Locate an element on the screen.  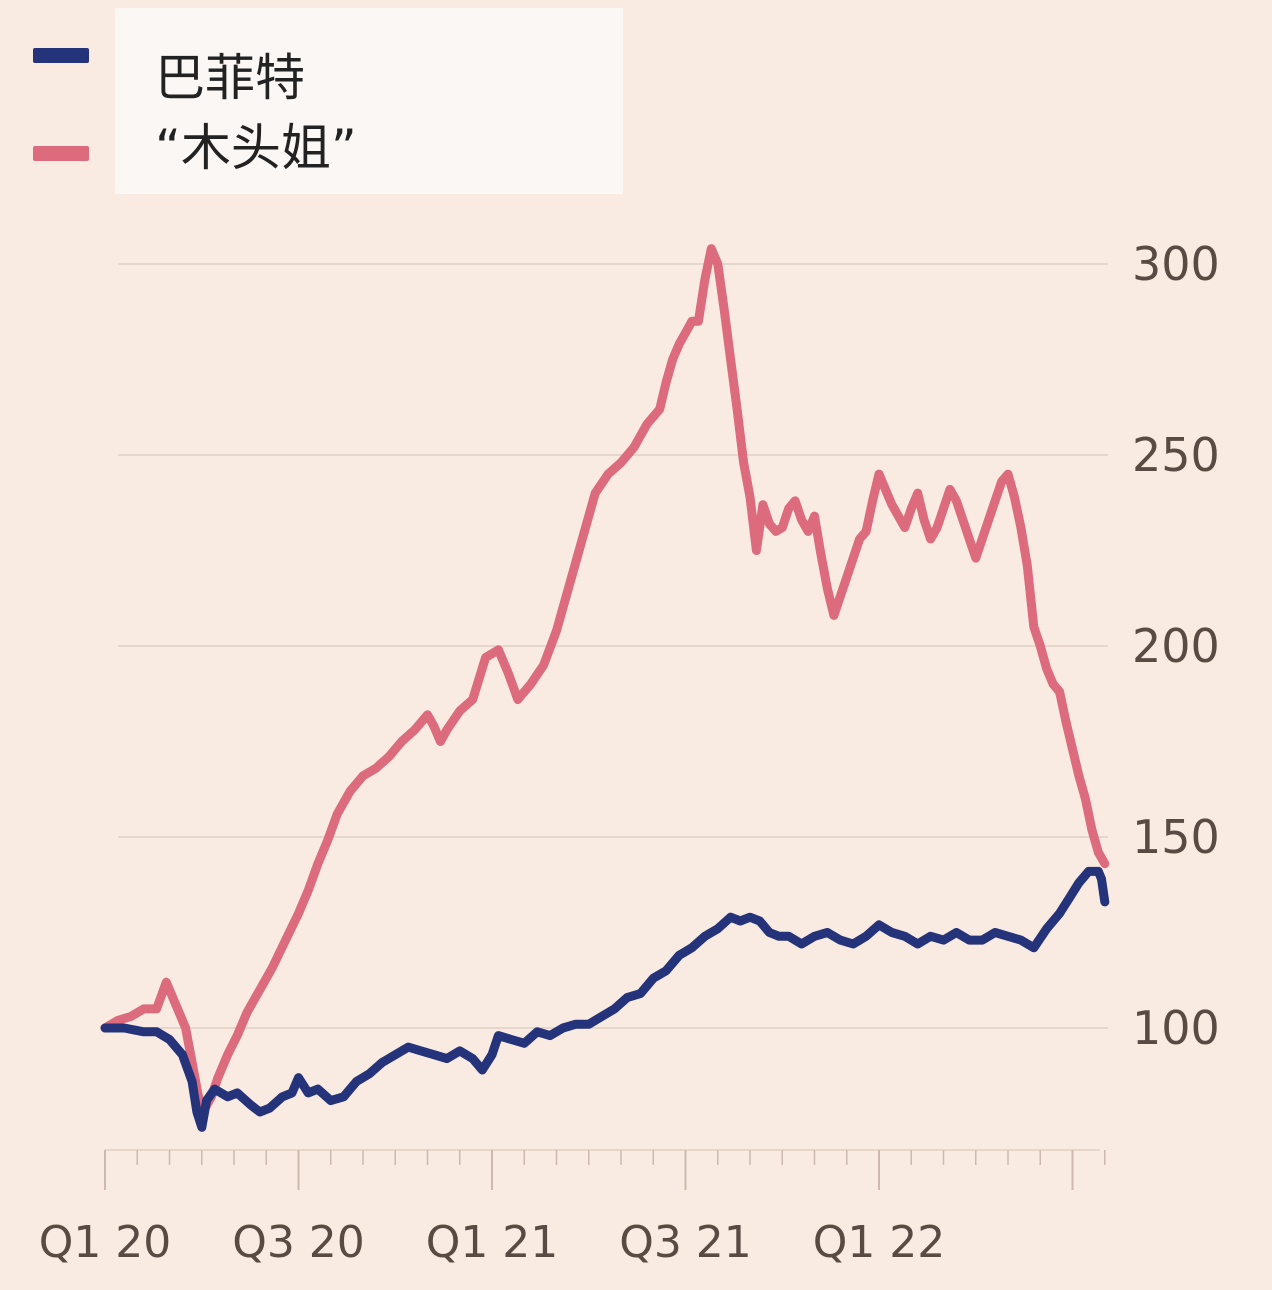
x-axis-ticks: Q1 20 Q3 20 Q1 21 Q3 21 Q1 22 is located at coordinates (492, 1242).